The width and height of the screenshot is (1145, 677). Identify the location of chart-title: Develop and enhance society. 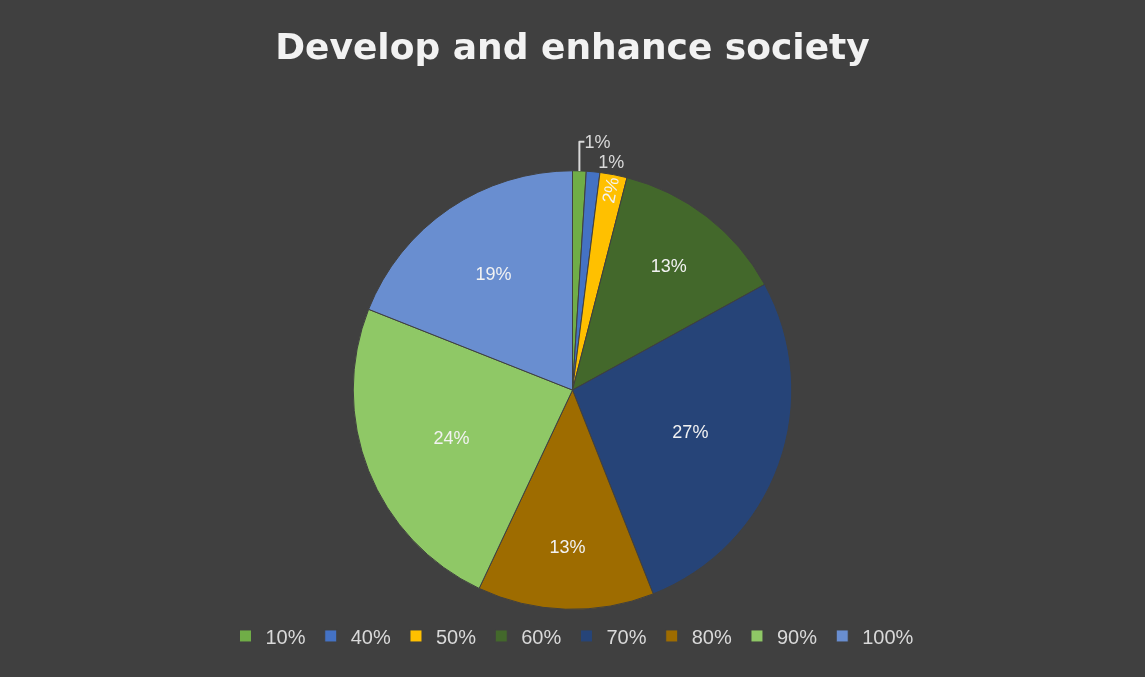
(572, 47).